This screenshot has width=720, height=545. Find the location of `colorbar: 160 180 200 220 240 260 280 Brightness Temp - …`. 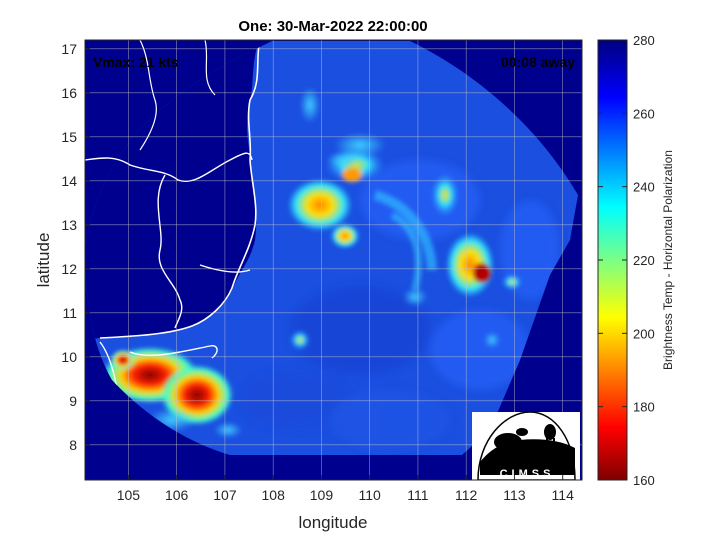

colorbar: 160 180 200 220 240 260 280 Brightness Temp - … is located at coordinates (636, 260).